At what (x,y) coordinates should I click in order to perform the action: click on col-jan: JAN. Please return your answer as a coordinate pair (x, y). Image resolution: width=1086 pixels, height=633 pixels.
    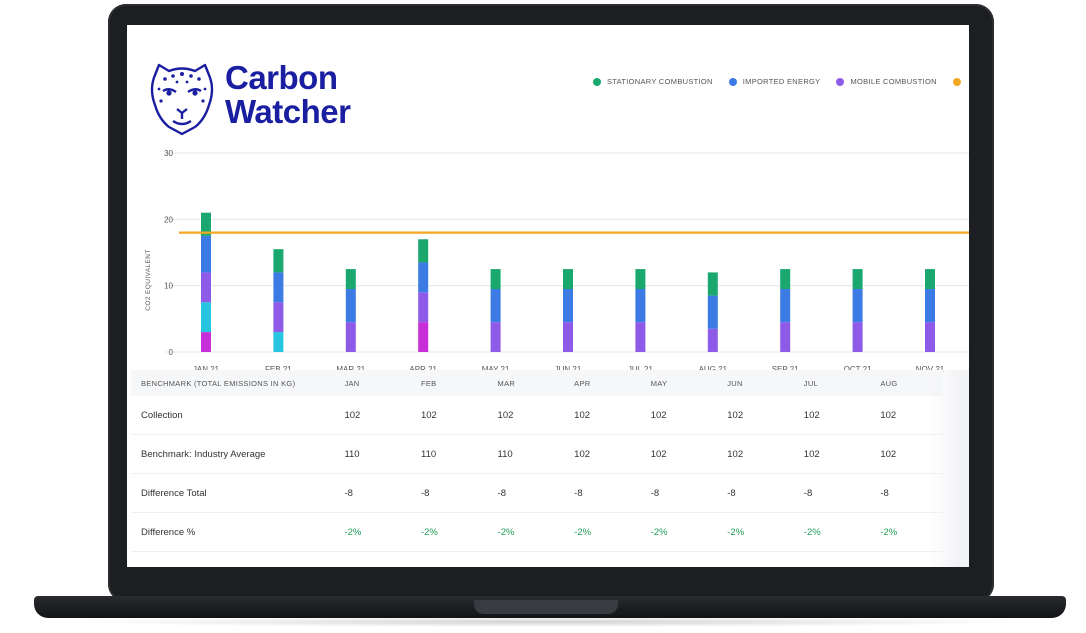
    Looking at the image, I should click on (368, 383).